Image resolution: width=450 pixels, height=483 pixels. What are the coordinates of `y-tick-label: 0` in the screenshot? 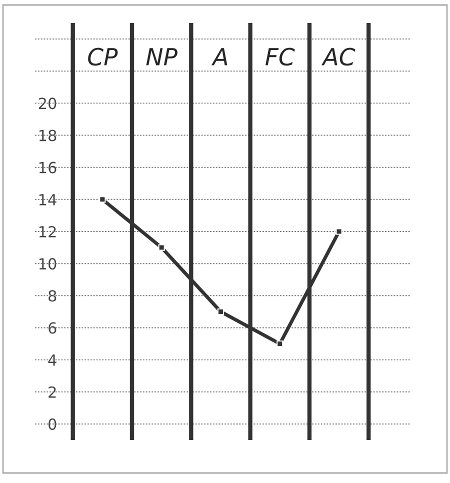 It's located at (52, 424).